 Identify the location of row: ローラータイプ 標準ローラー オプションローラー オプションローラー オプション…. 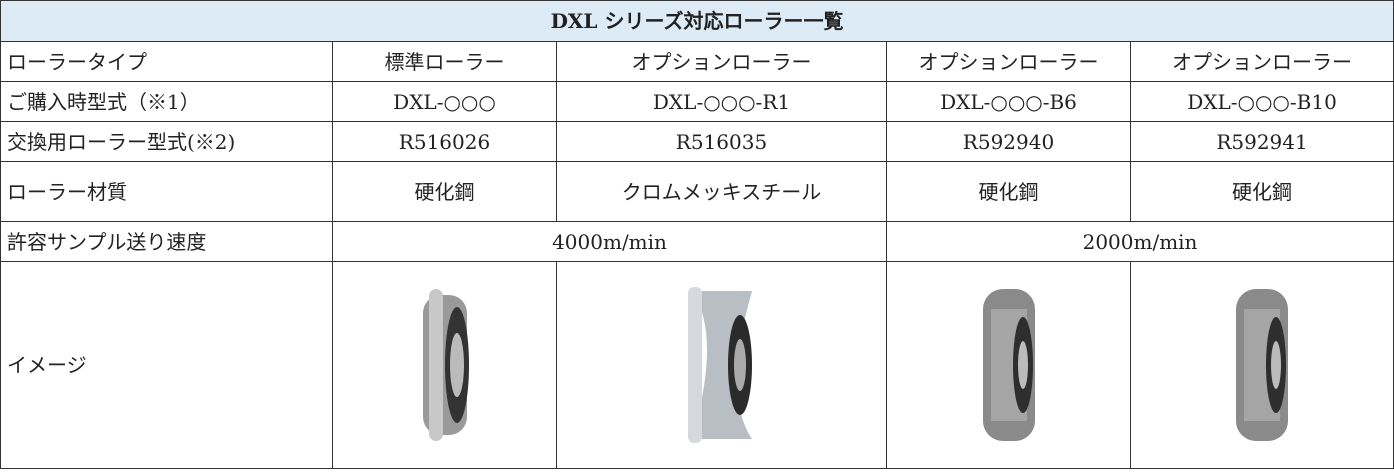
(697, 61).